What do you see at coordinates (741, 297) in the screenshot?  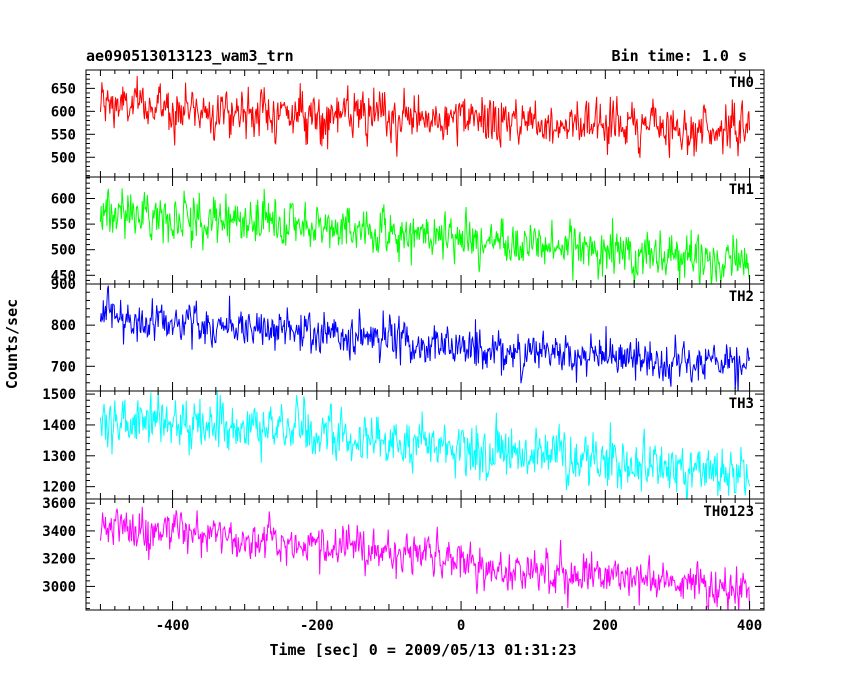 I see `panel-label-th2: TH2` at bounding box center [741, 297].